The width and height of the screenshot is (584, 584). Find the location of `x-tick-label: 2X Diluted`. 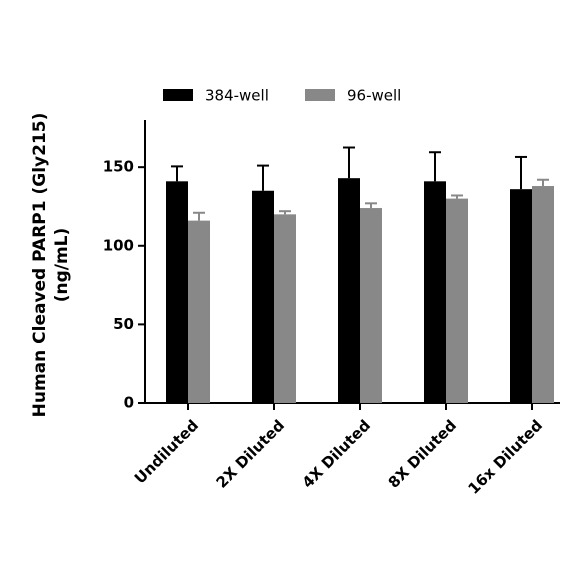

x-tick-label: 2X Diluted is located at coordinates (250, 453).